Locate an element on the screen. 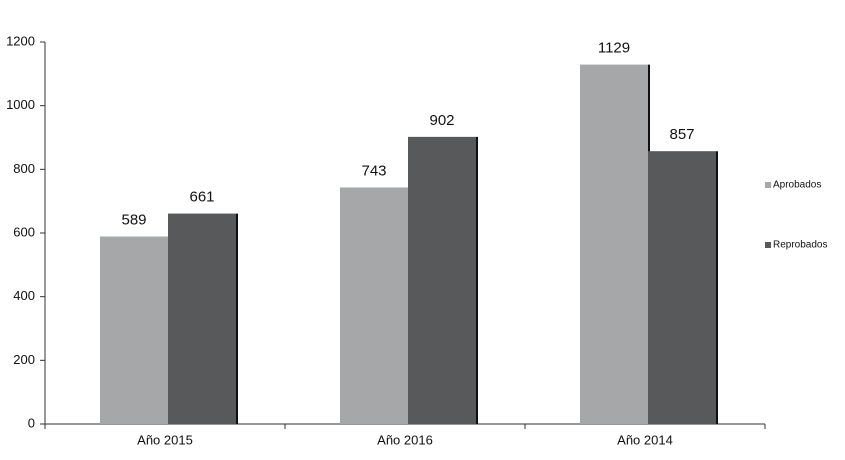 This screenshot has height=460, width=845. y-tick-label: 600 is located at coordinates (24, 231).